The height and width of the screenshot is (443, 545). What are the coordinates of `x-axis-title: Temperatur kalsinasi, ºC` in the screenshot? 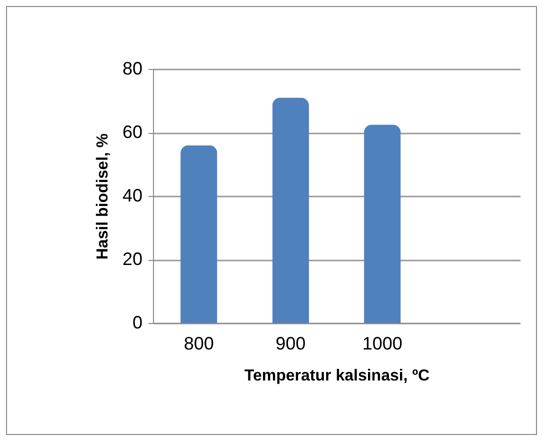 It's located at (337, 376).